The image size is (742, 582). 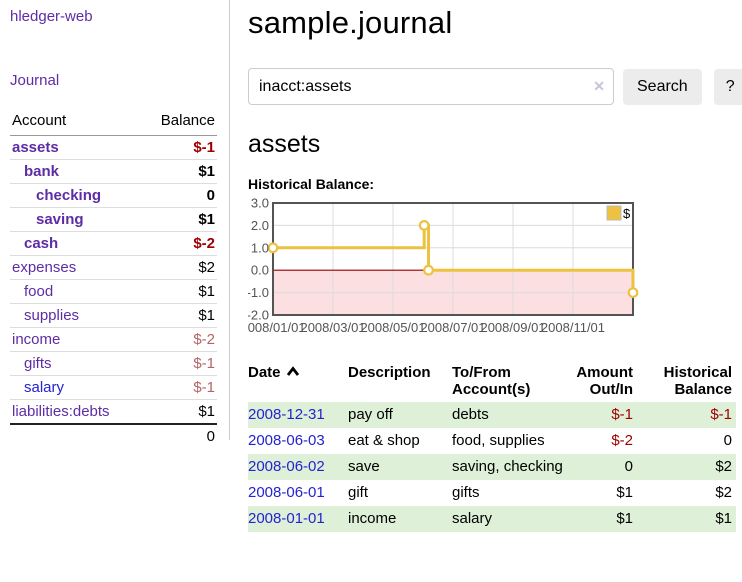 I want to click on transaction-date: 2008-12-31, so click(x=298, y=415).